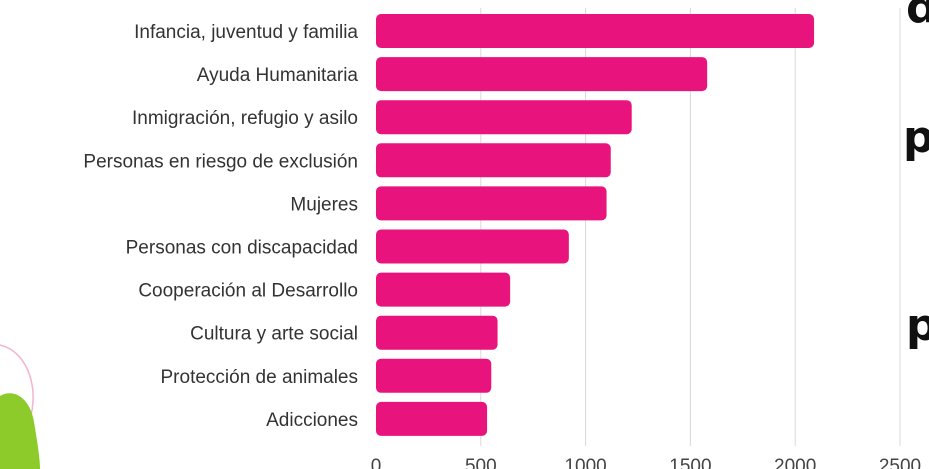 This screenshot has width=929, height=469. Describe the element at coordinates (900, 462) in the screenshot. I see `x-tick-label: 2500` at that location.